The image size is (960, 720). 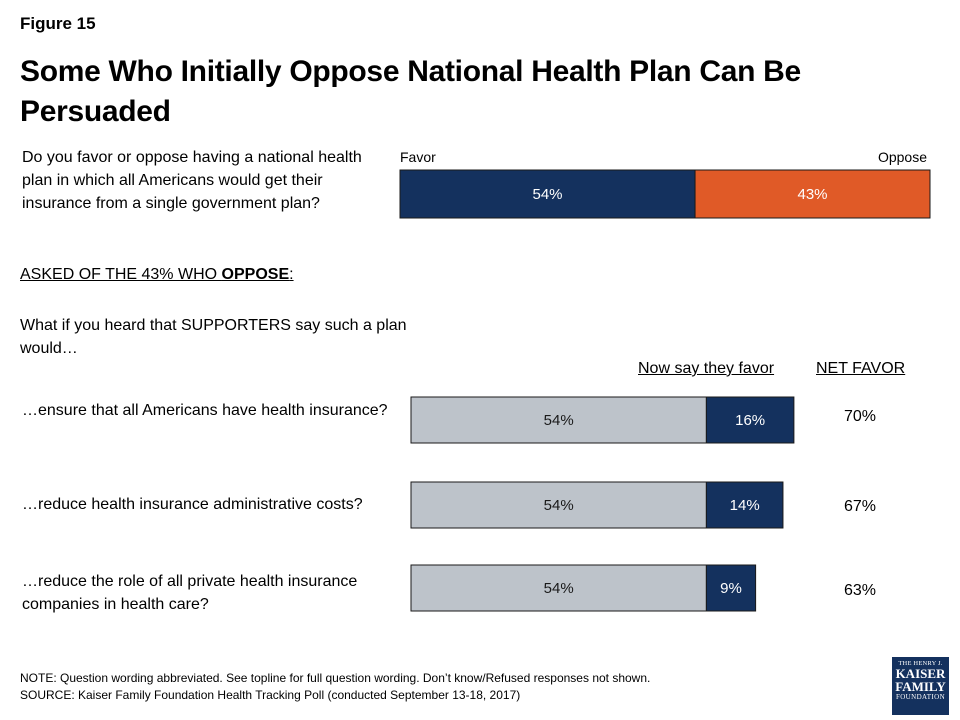 I want to click on column-header-net-favor: NET FAVOR, so click(x=861, y=368).